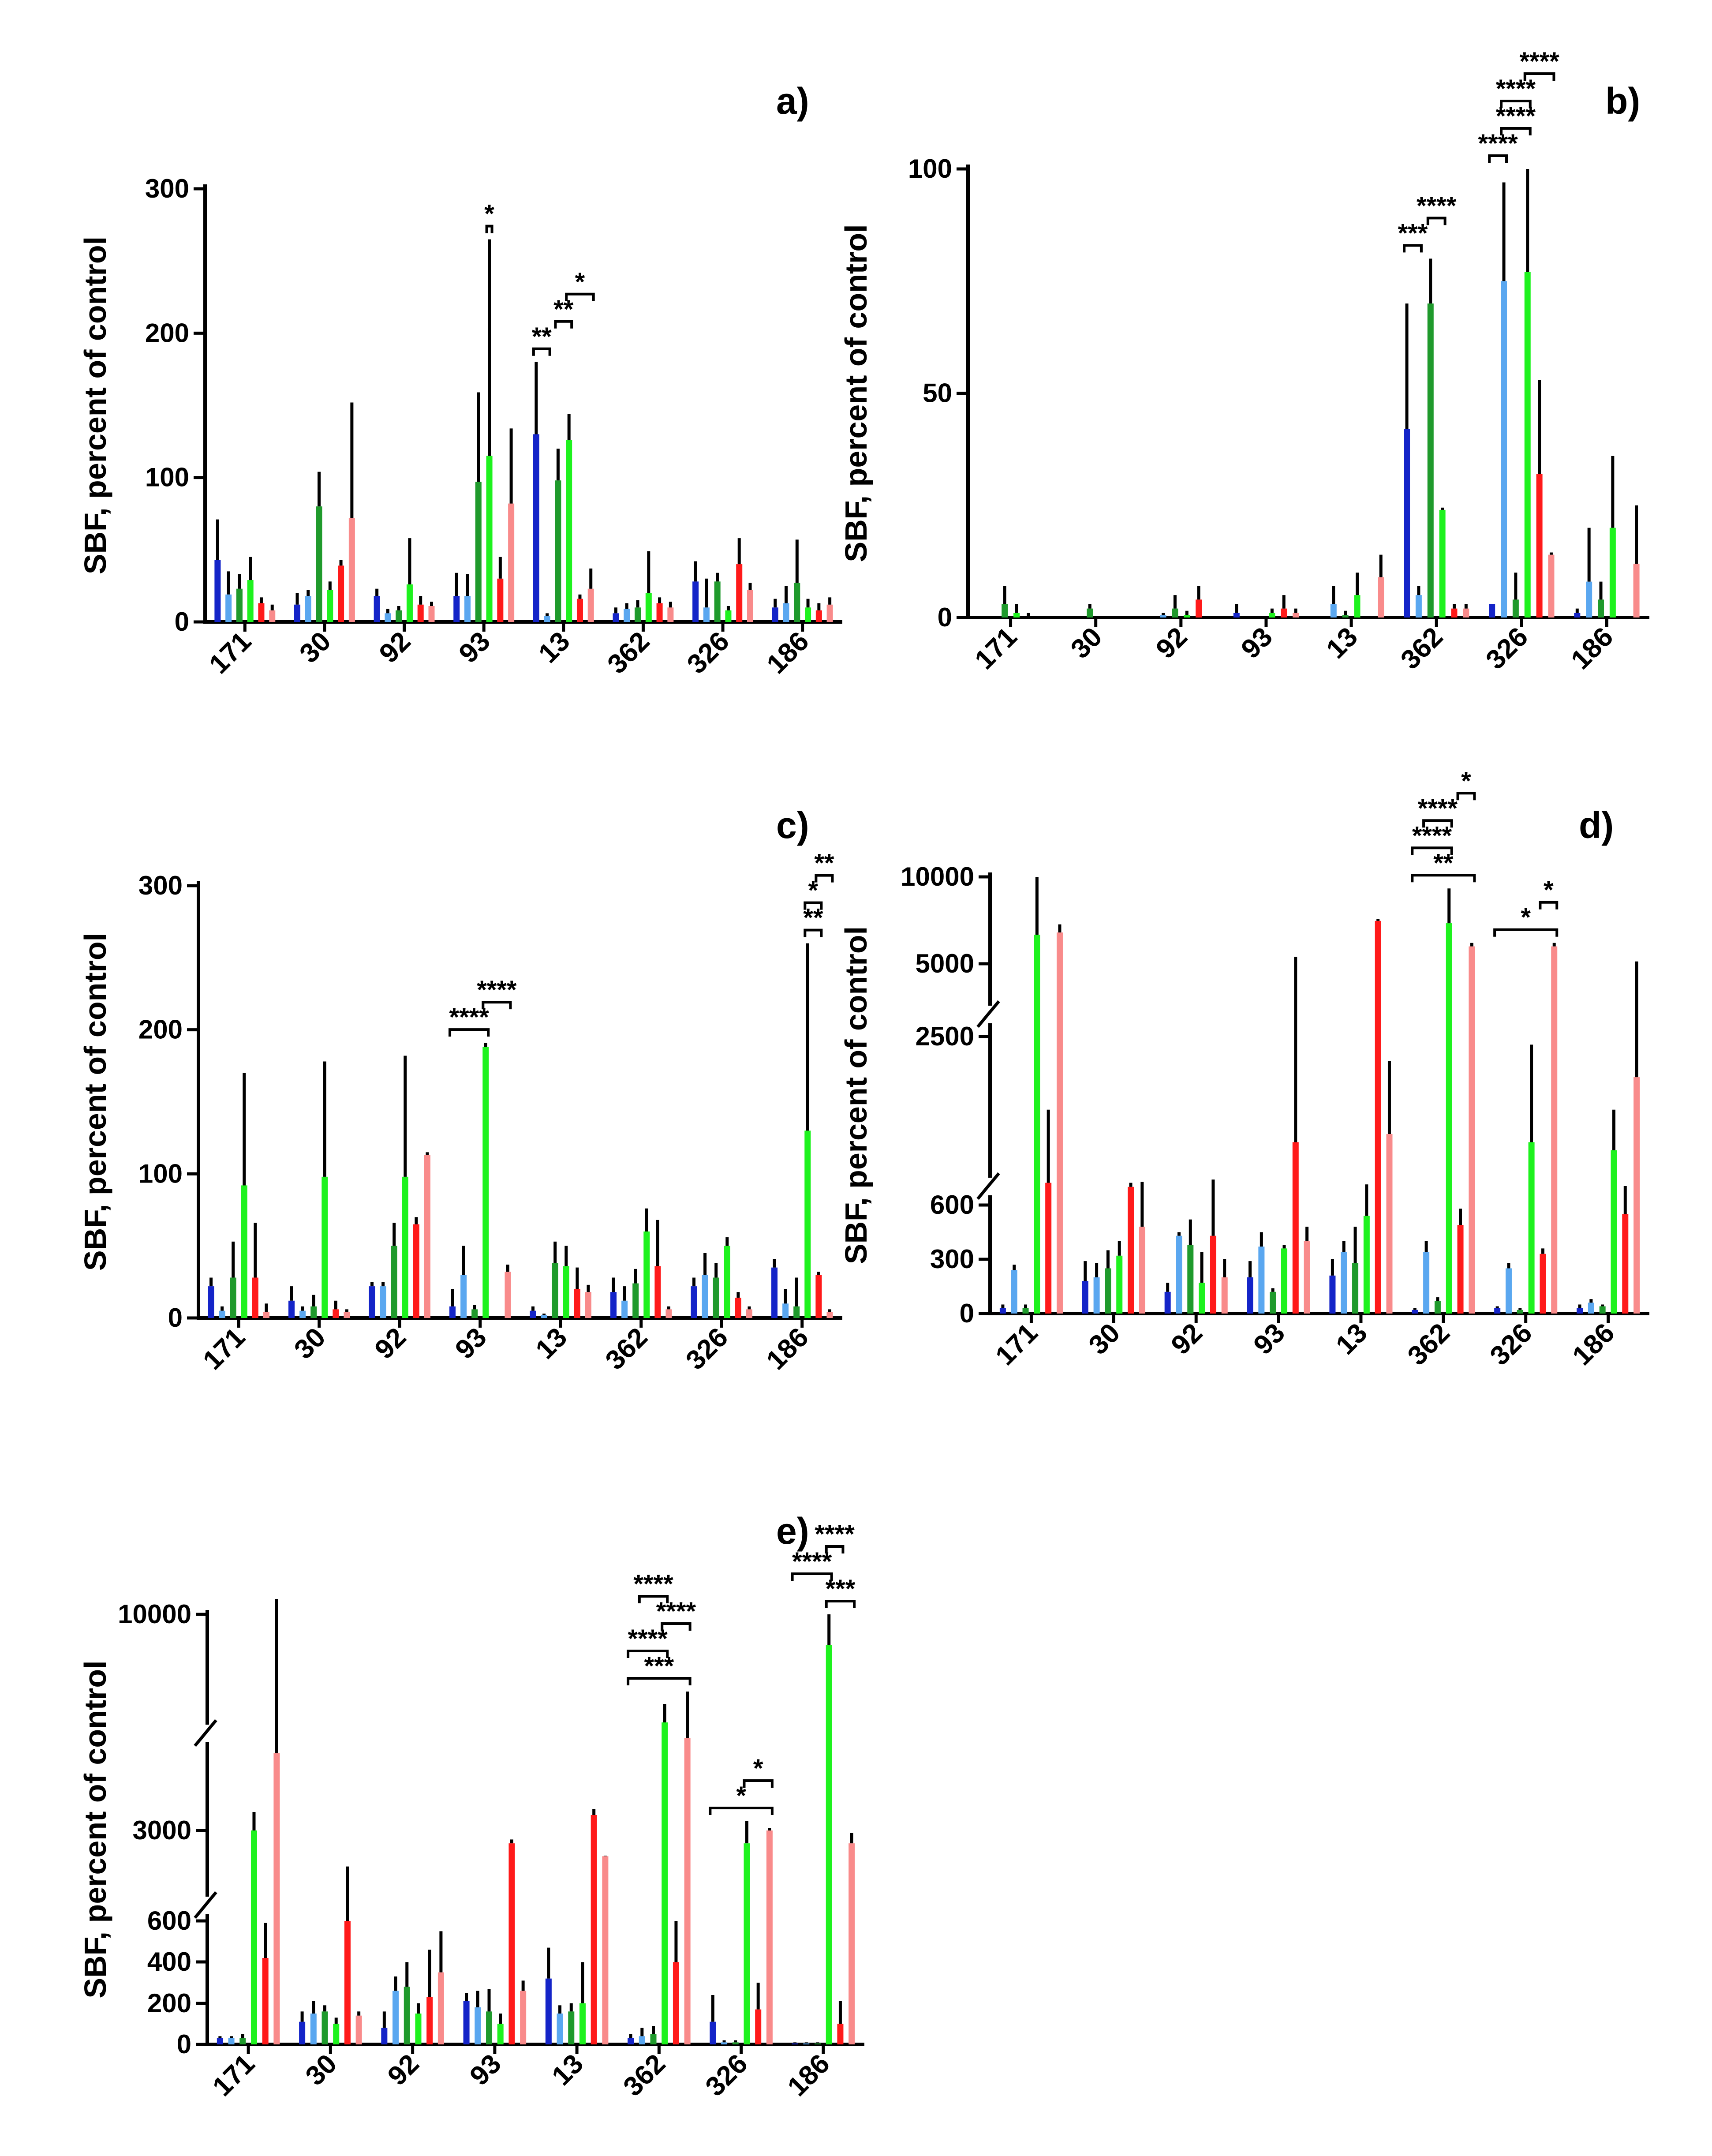 The width and height of the screenshot is (1712, 2156). I want to click on y-tick-label: 600, so click(169, 1920).